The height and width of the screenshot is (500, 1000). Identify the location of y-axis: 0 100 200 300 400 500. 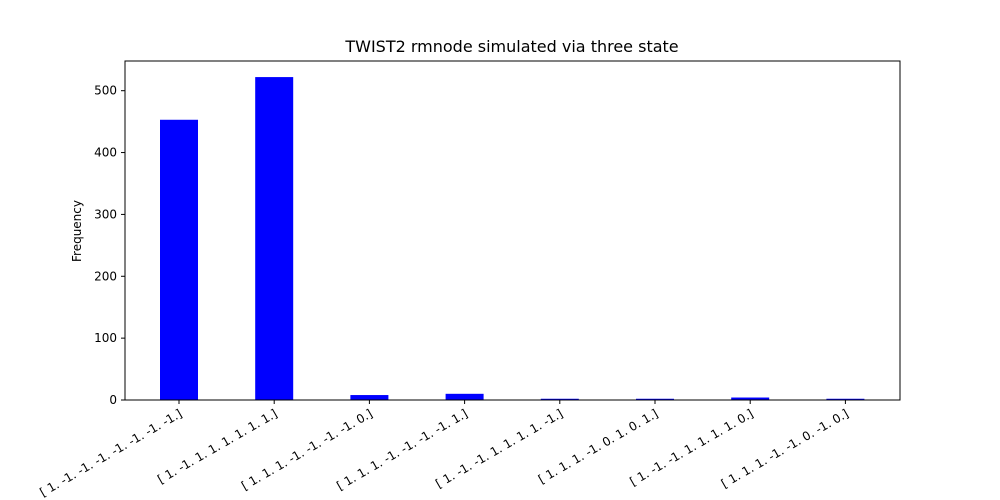
(109, 245).